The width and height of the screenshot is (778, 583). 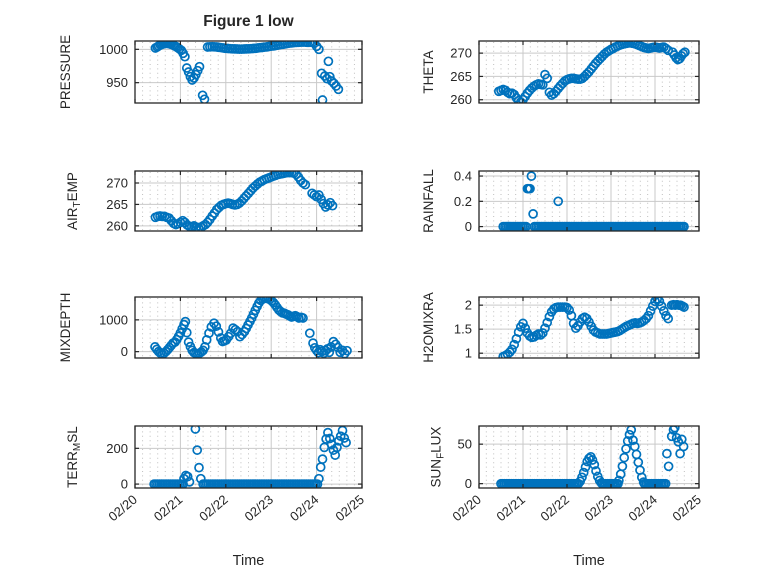 What do you see at coordinates (468, 353) in the screenshot?
I see `y-tick-label: 1` at bounding box center [468, 353].